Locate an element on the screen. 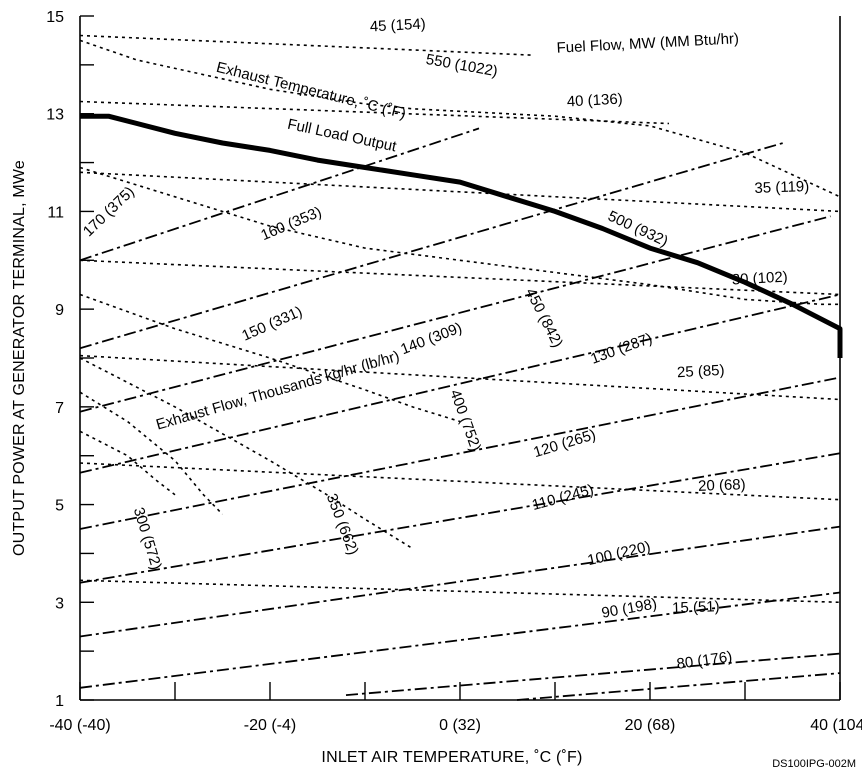 This screenshot has height=773, width=862. x-axis-title: INLET AIR TEMPERATURE, ˚C (˚F) is located at coordinates (451, 757).